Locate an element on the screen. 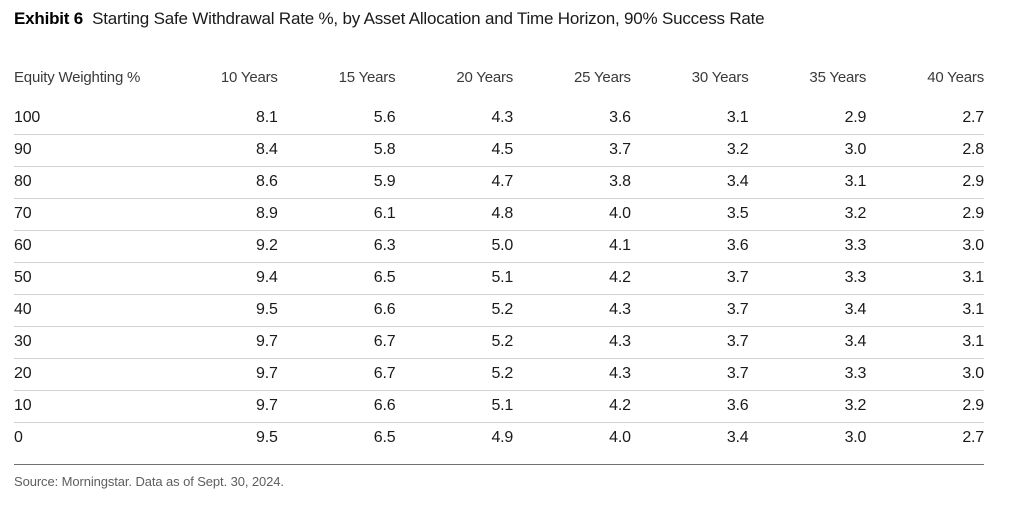  table-row: 50 9.4 6.5 5.1 4.2 3.7 3.3 3.1 is located at coordinates (499, 278).